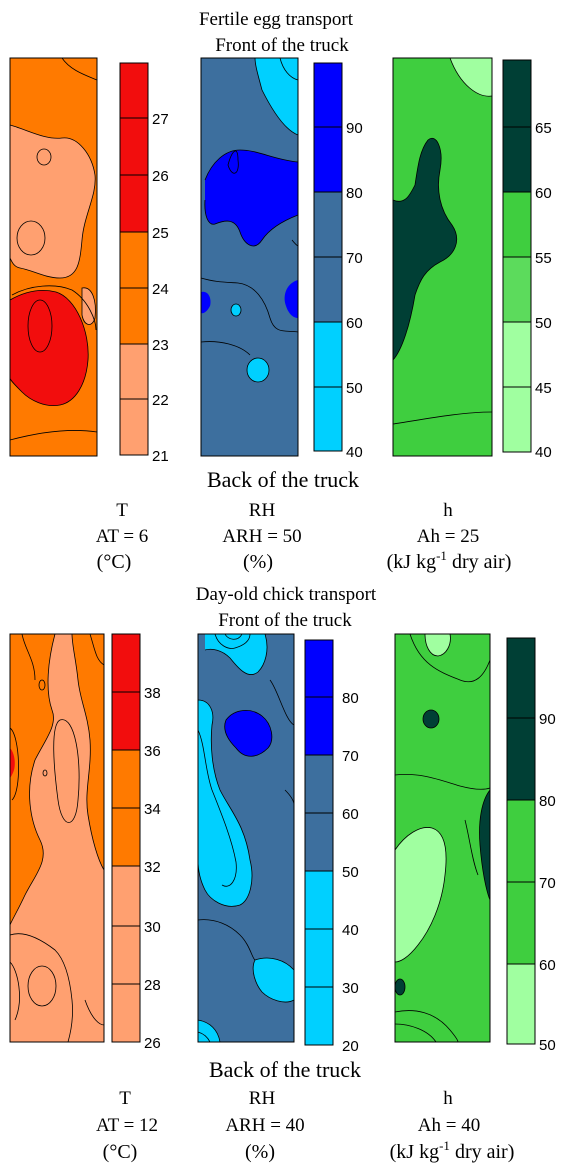  I want to click on bottom-rh-variable: RH, so click(262, 1098).